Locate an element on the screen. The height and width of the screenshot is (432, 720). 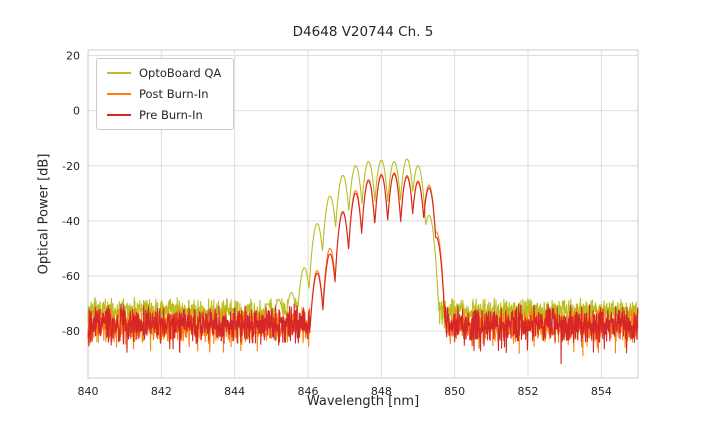
y-tick-label: -80 is located at coordinates (71, 331).